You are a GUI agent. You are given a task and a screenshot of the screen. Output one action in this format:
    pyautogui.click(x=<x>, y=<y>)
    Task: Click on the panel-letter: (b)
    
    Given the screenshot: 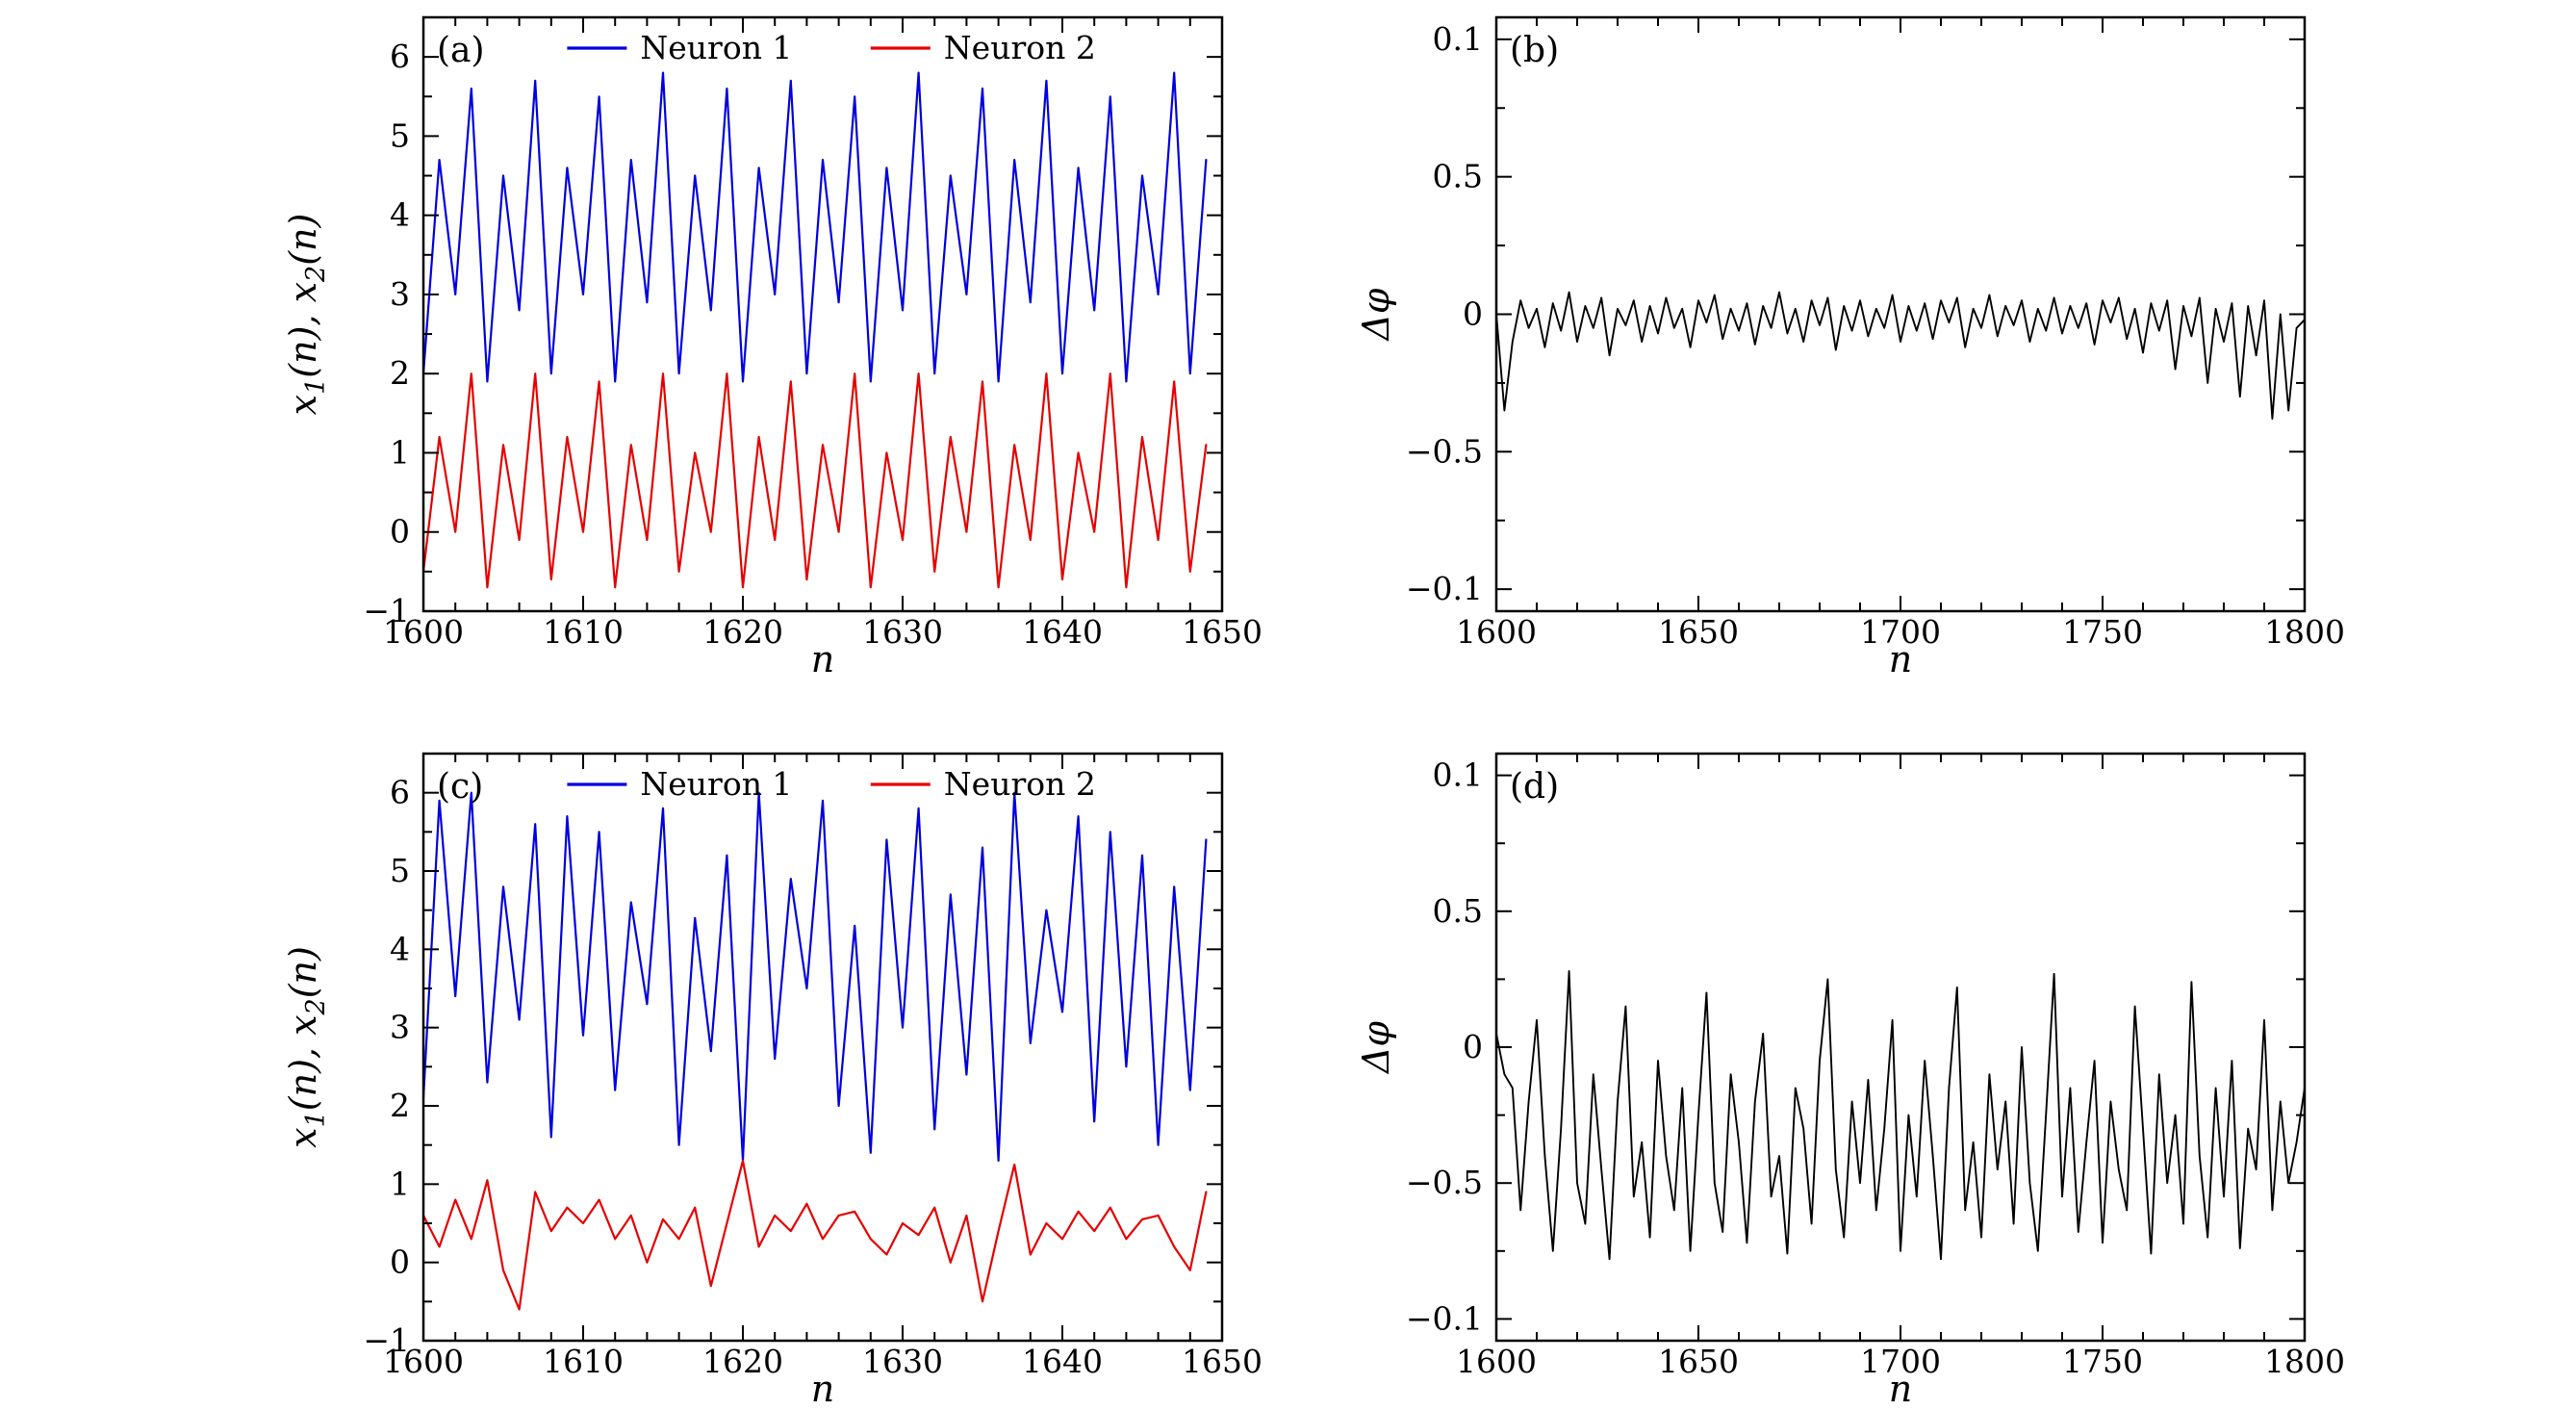 What is the action you would take?
    pyautogui.click(x=1534, y=50)
    